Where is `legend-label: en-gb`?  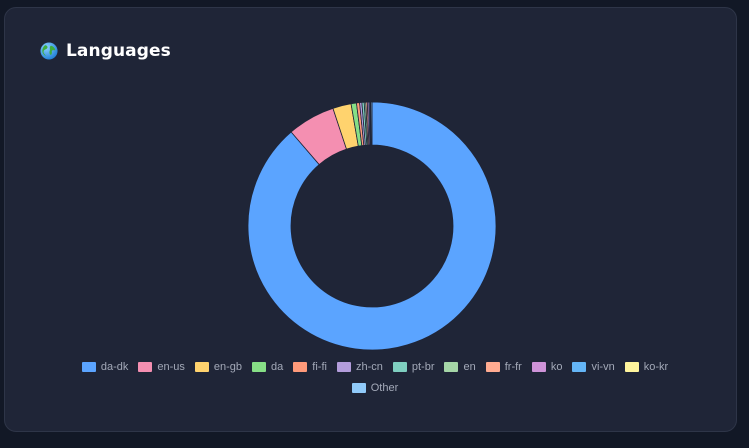 legend-label: en-gb is located at coordinates (228, 367).